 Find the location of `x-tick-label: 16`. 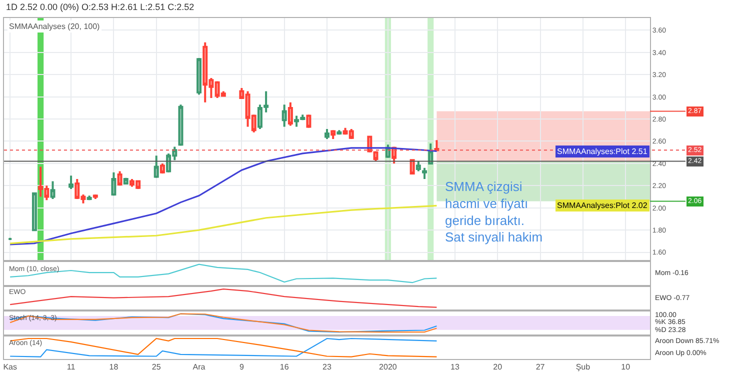

x-tick-label: 16 is located at coordinates (285, 367).